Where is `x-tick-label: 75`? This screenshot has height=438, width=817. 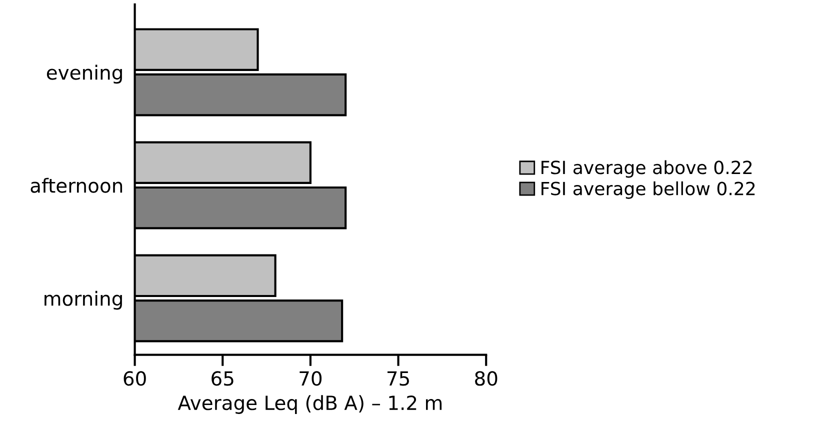
x-tick-label: 75 is located at coordinates (398, 378).